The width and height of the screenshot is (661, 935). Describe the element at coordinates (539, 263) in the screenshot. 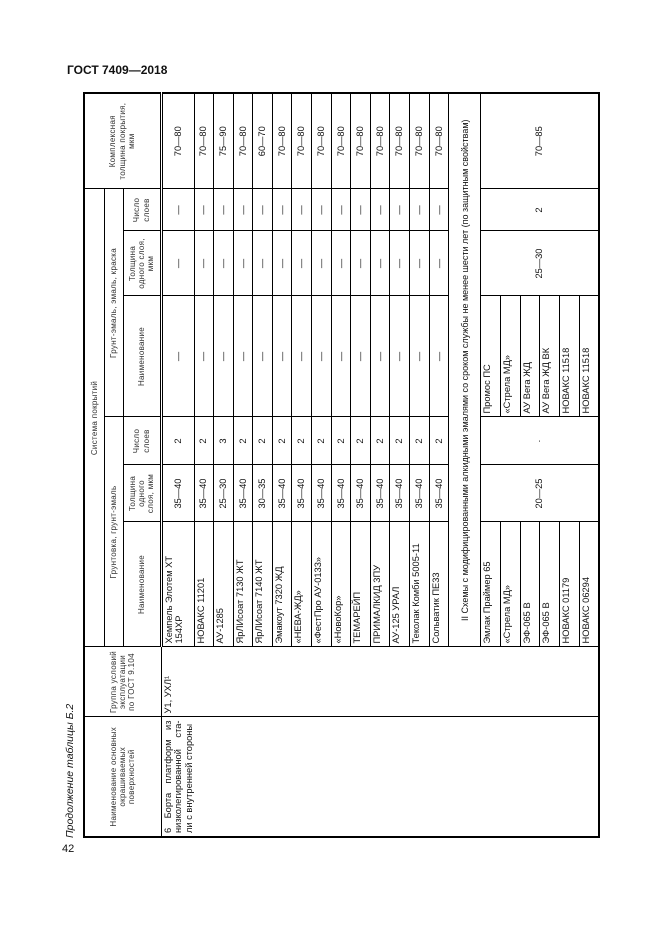

I see `enamel-thickness-cell: 25—30` at that location.